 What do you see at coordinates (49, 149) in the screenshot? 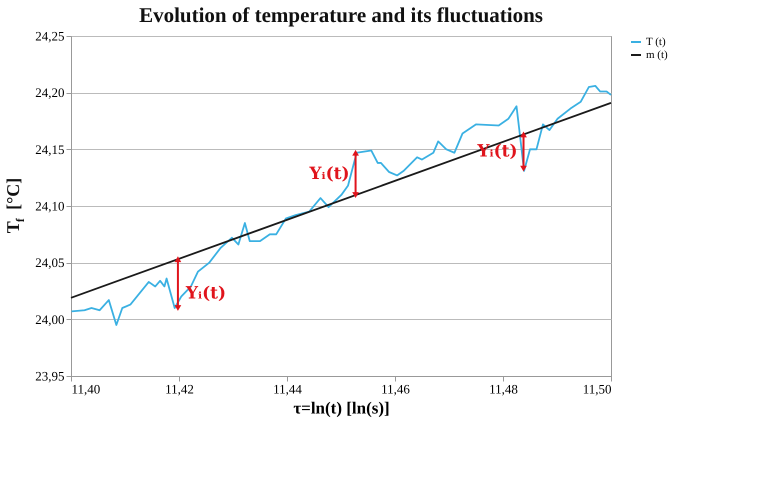
I see `y-tick-label: 24,15` at bounding box center [49, 149].